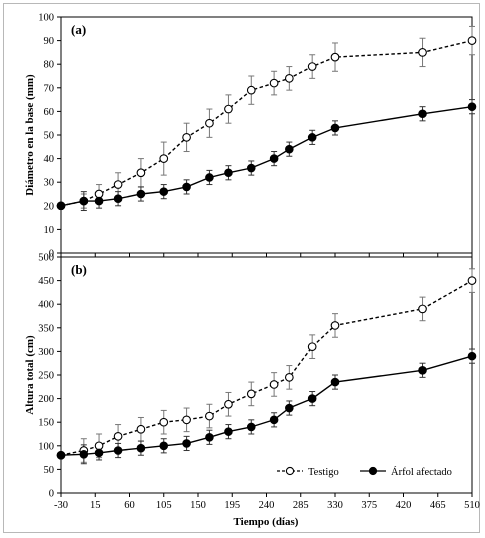 The height and width of the screenshot is (538, 485). I want to click on panel-a-y-tick-label: 60, so click(49, 112).